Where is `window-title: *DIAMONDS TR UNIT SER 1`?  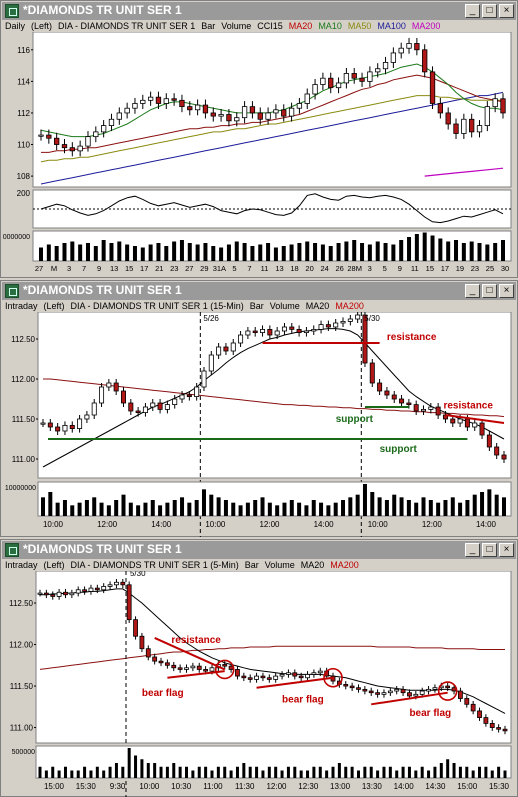
window-title: *DIAMONDS TR UNIT SER 1 is located at coordinates (102, 549).